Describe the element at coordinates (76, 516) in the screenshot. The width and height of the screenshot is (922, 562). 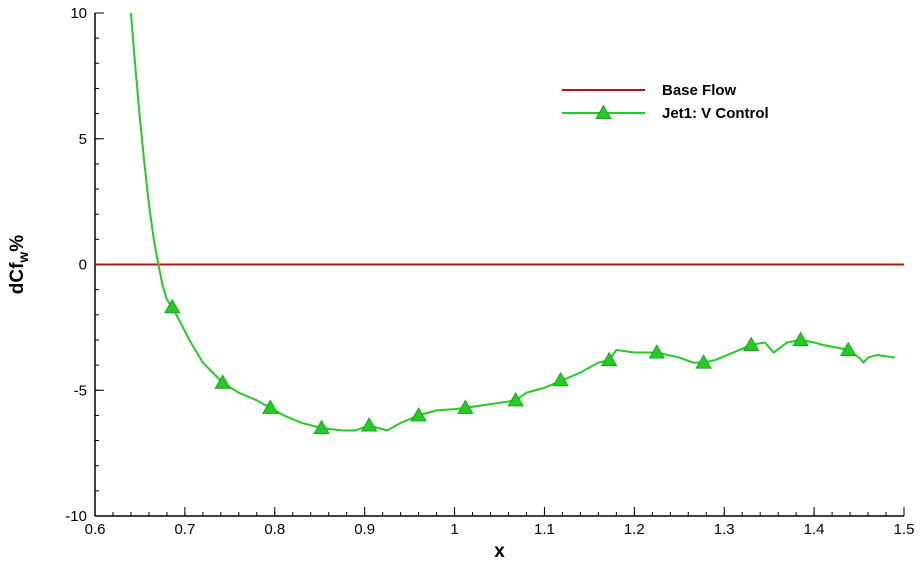
I see `y-tick-label: -10` at that location.